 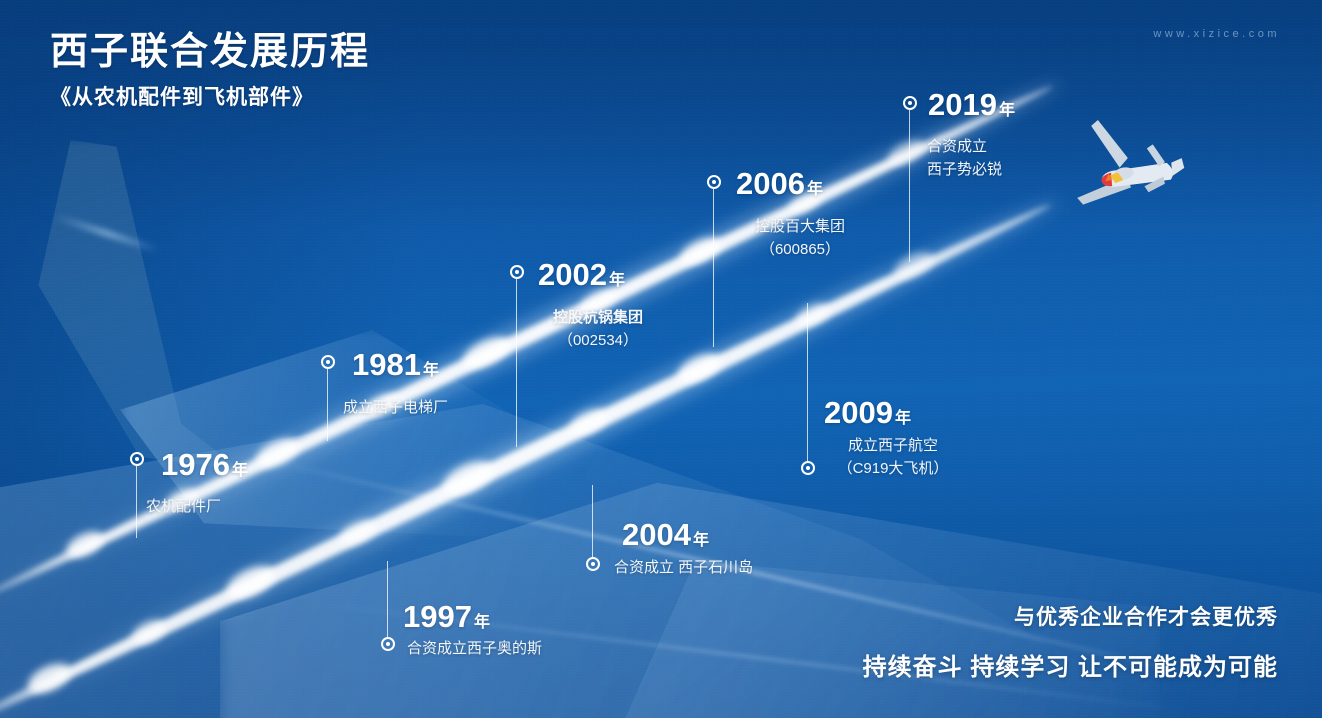 I want to click on timeline-marker-1997, so click(x=388, y=644).